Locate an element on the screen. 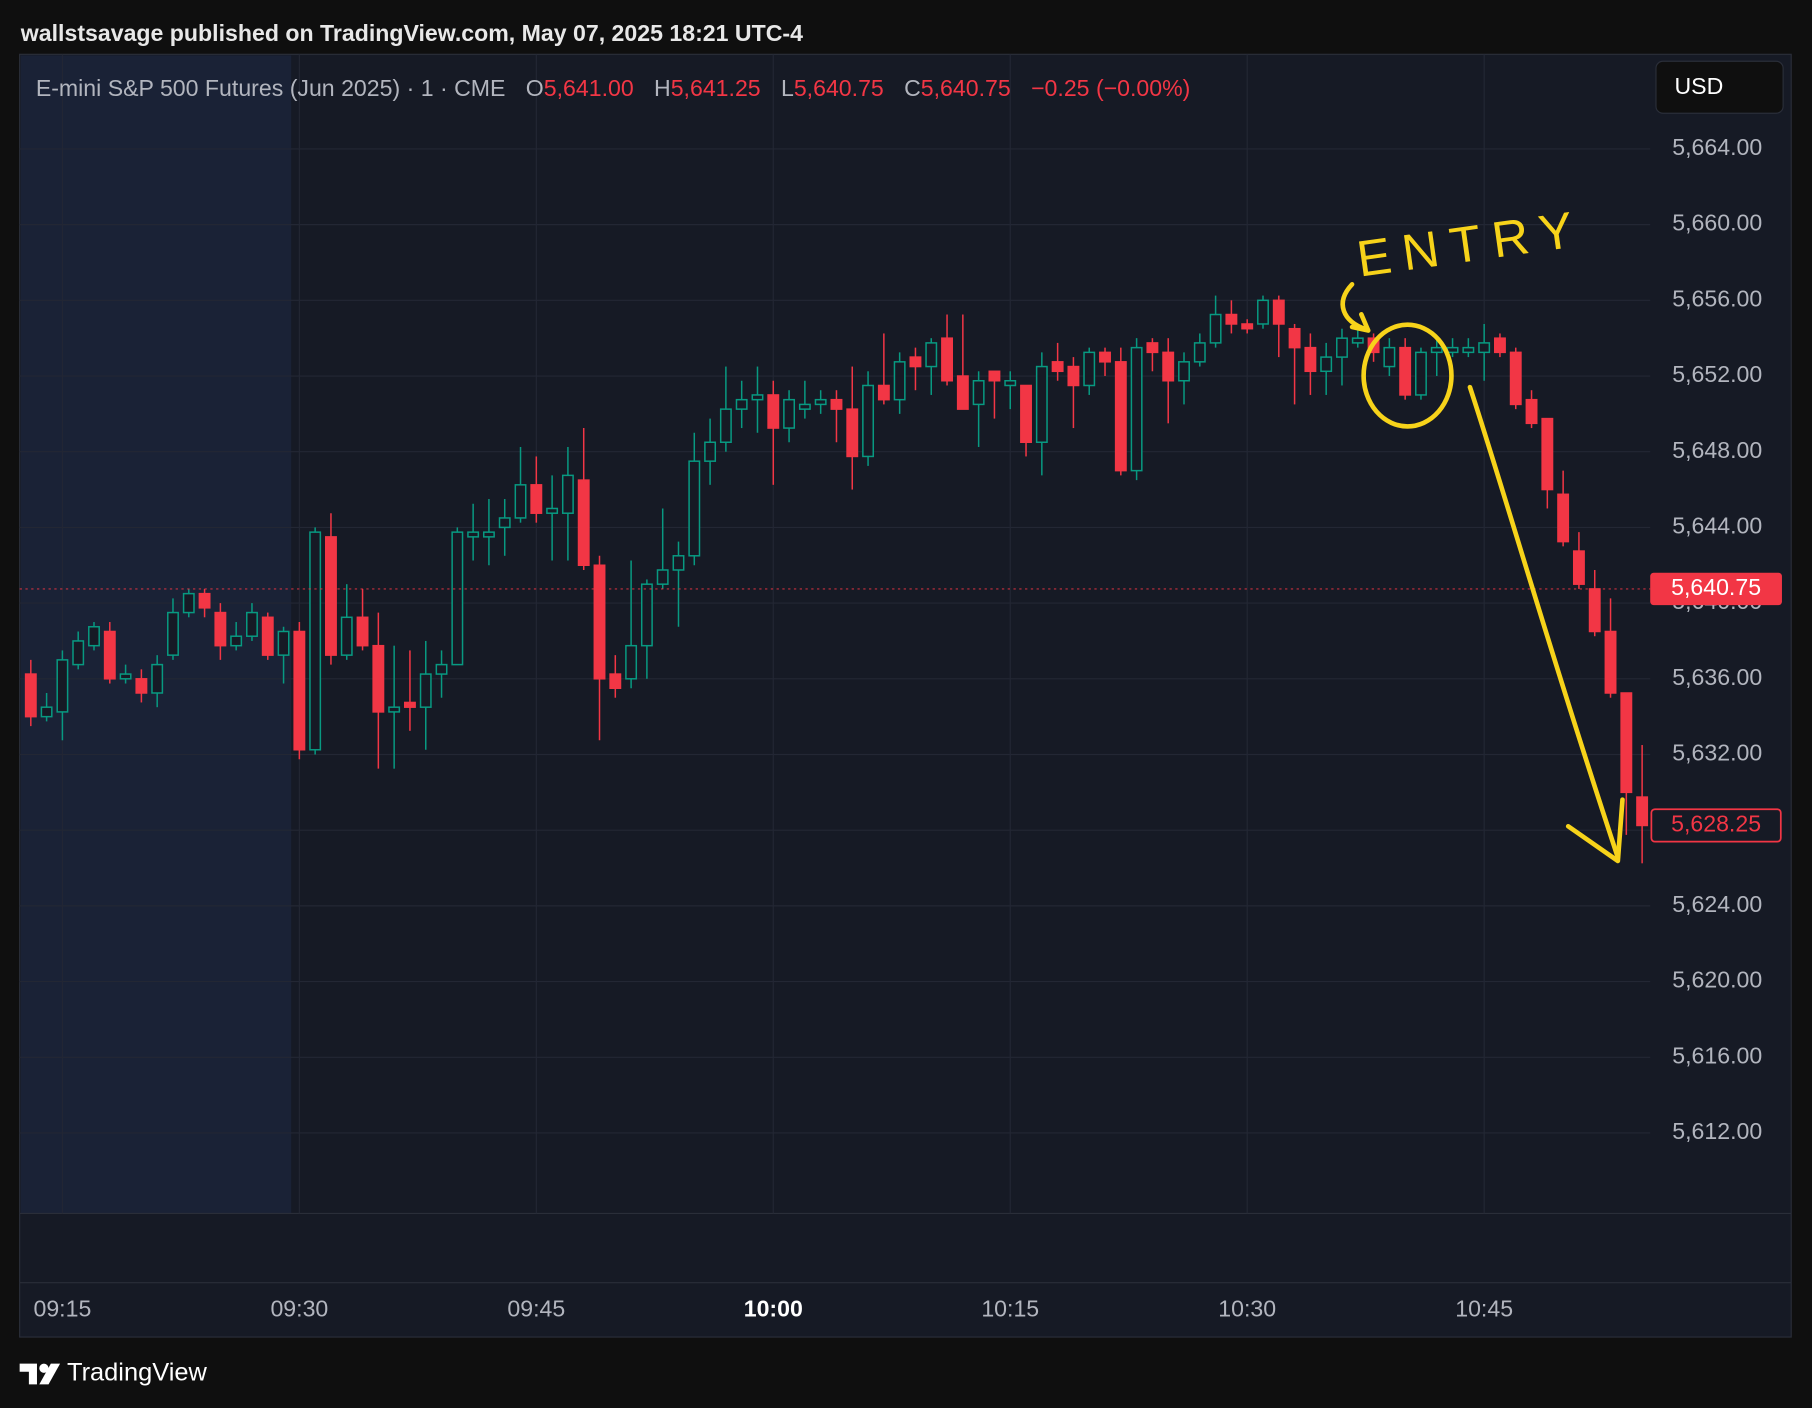  currency-button is located at coordinates (1719, 87).